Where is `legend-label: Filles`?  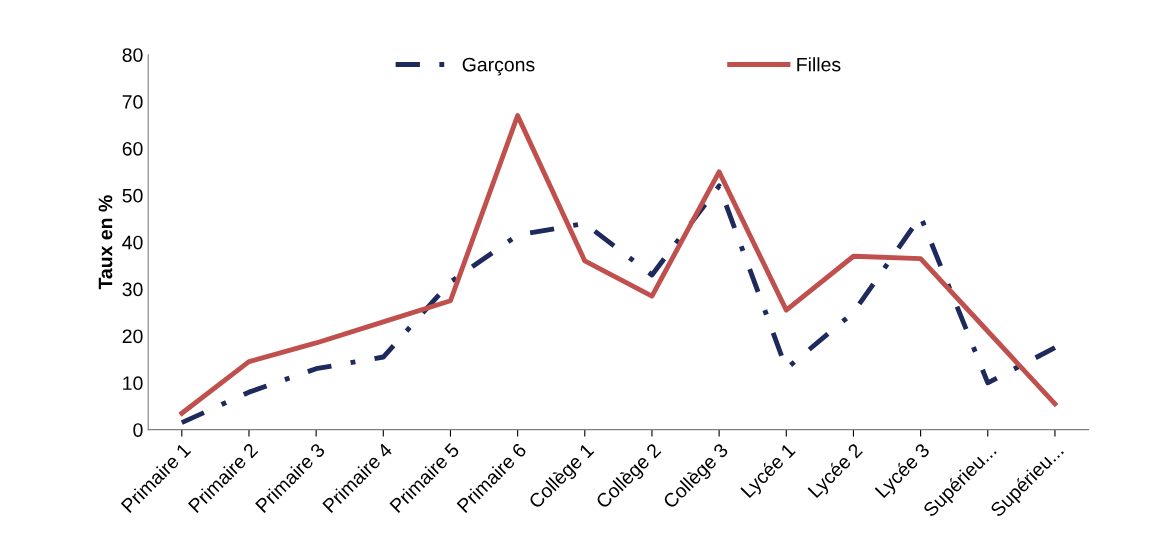 legend-label: Filles is located at coordinates (819, 64).